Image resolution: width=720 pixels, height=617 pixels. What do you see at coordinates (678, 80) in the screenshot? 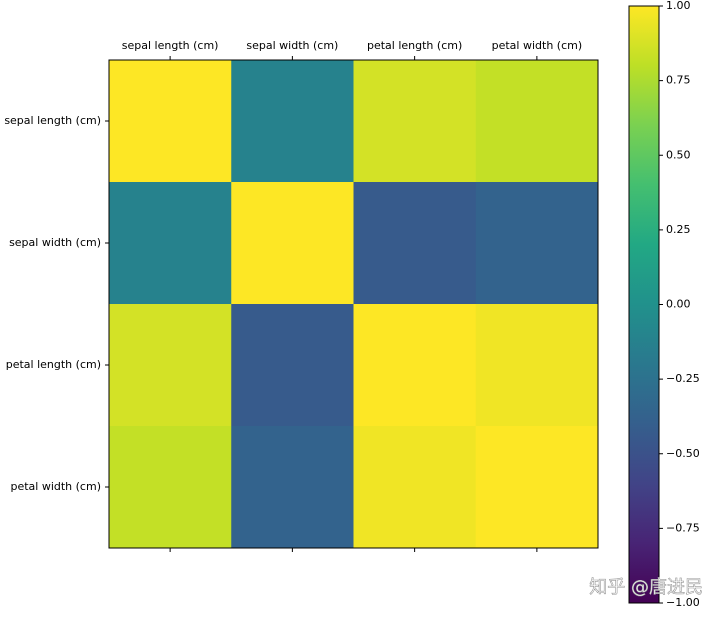
I see `colorbar-tick-label: 0.75` at bounding box center [678, 80].